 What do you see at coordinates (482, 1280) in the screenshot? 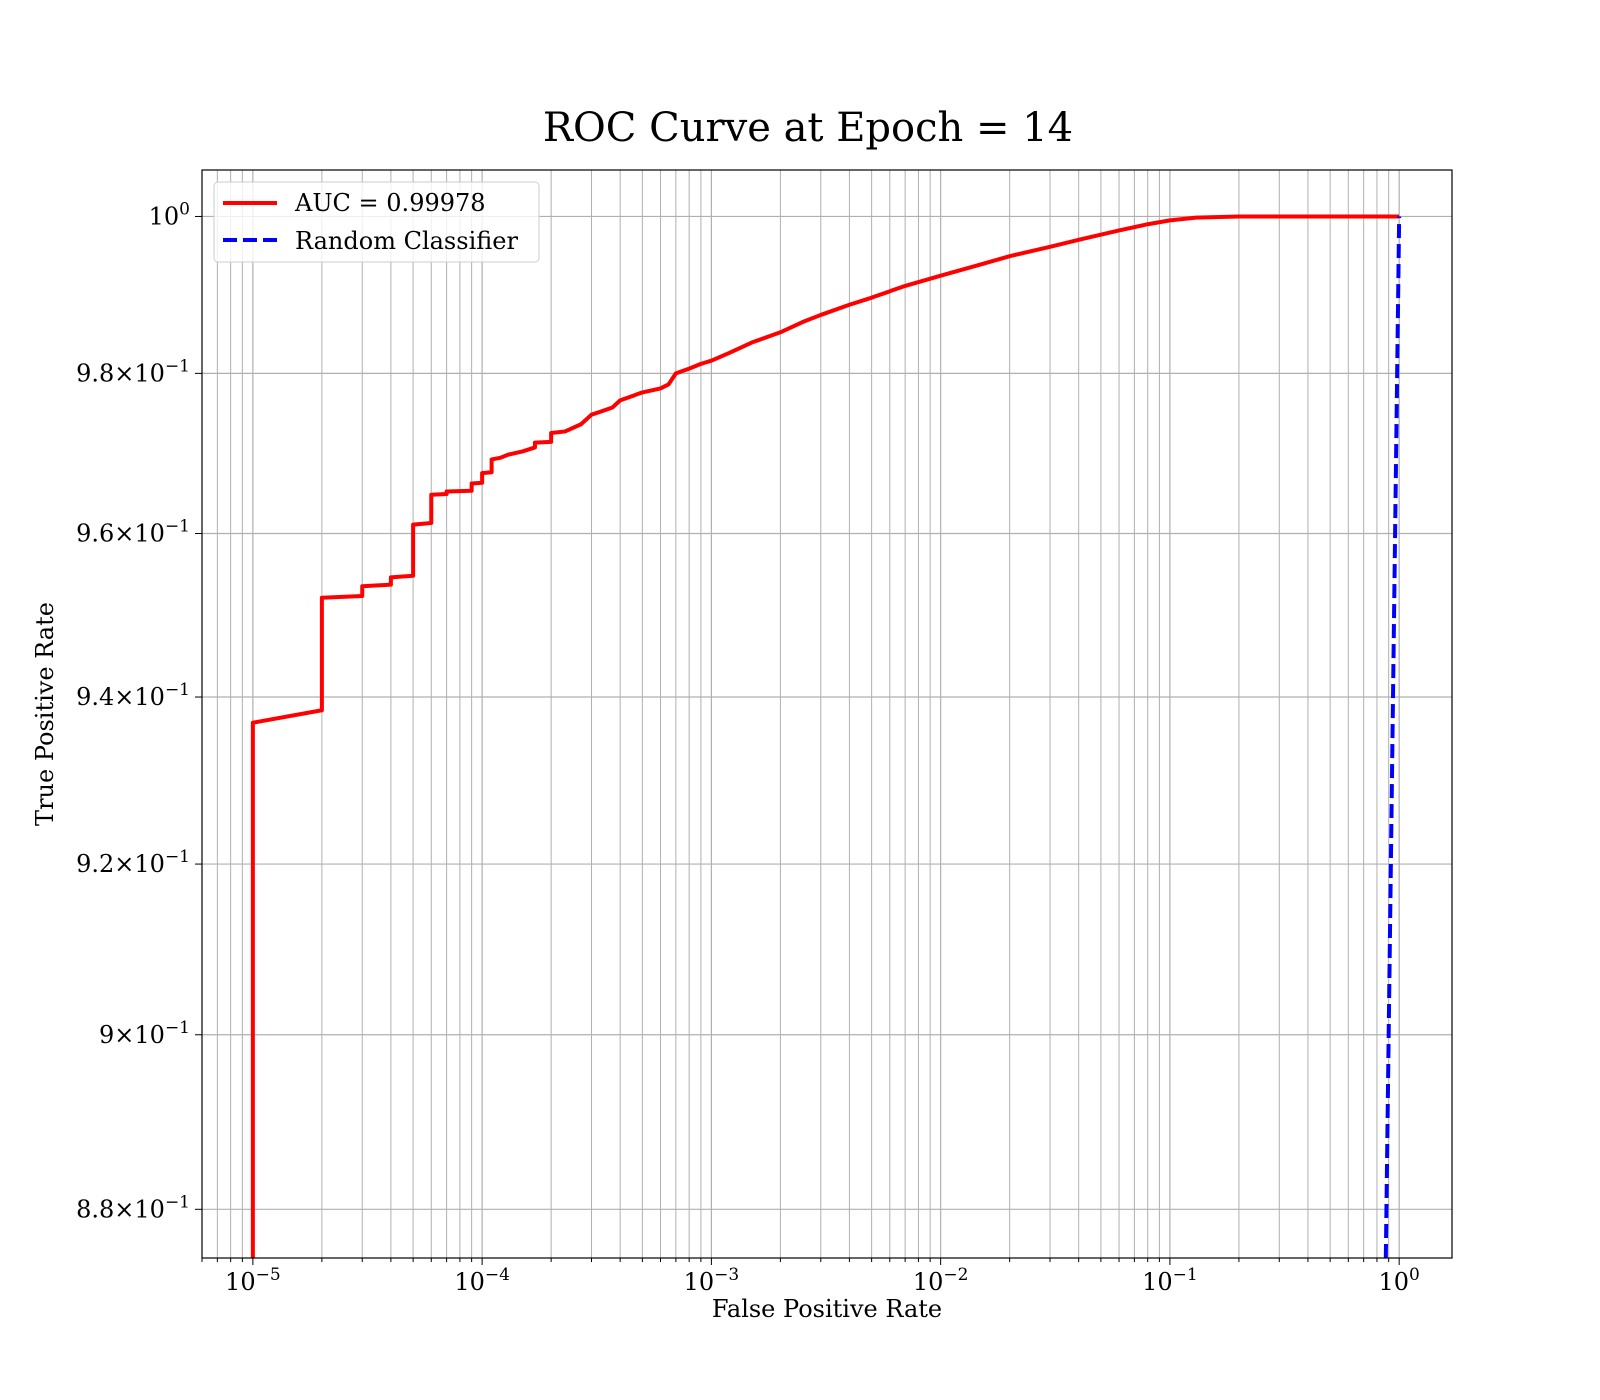
I see `x-tick-label: 10⁻⁴` at bounding box center [482, 1280].